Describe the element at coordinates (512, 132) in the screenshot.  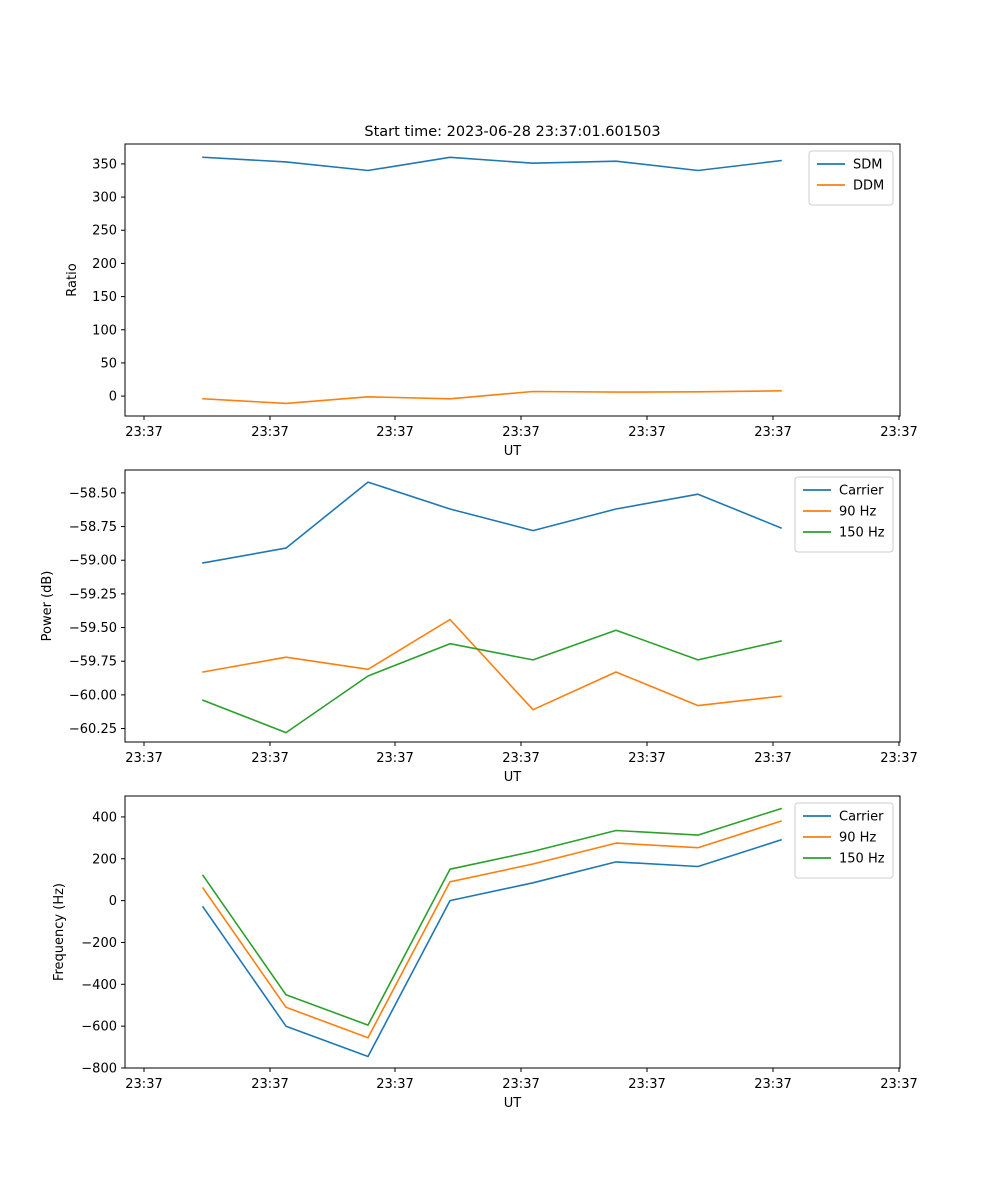
I see `chart-title: Start time: 2023-06-28 23:37:01.601503` at that location.